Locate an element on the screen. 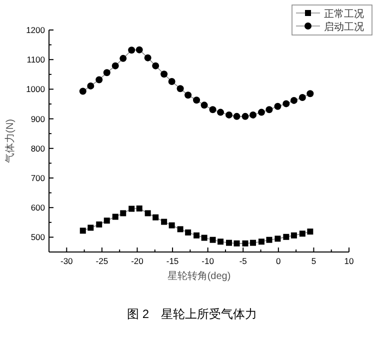 The image size is (384, 337). x-tick-label: -25 is located at coordinates (102, 261).